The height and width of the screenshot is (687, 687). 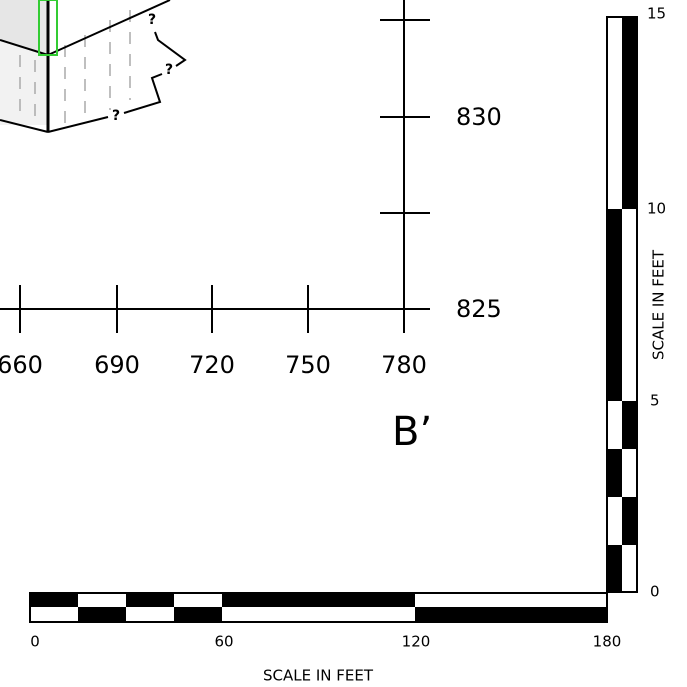 What do you see at coordinates (318, 607) in the screenshot?
I see `horizontal-scale-bar` at bounding box center [318, 607].